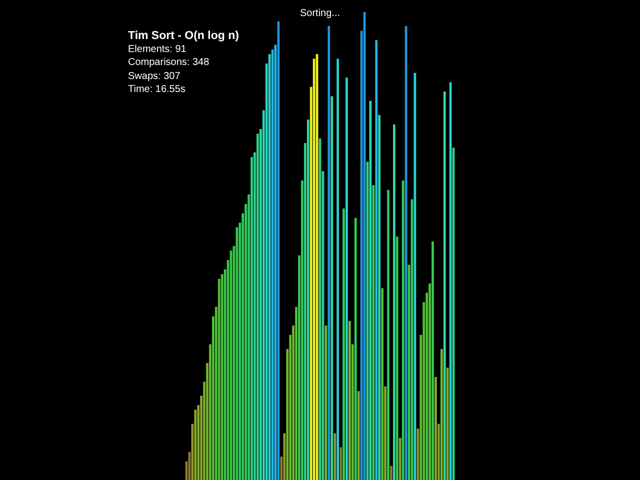 The image size is (640, 480). Describe the element at coordinates (154, 76) in the screenshot. I see `text: Swaps: 307` at that location.